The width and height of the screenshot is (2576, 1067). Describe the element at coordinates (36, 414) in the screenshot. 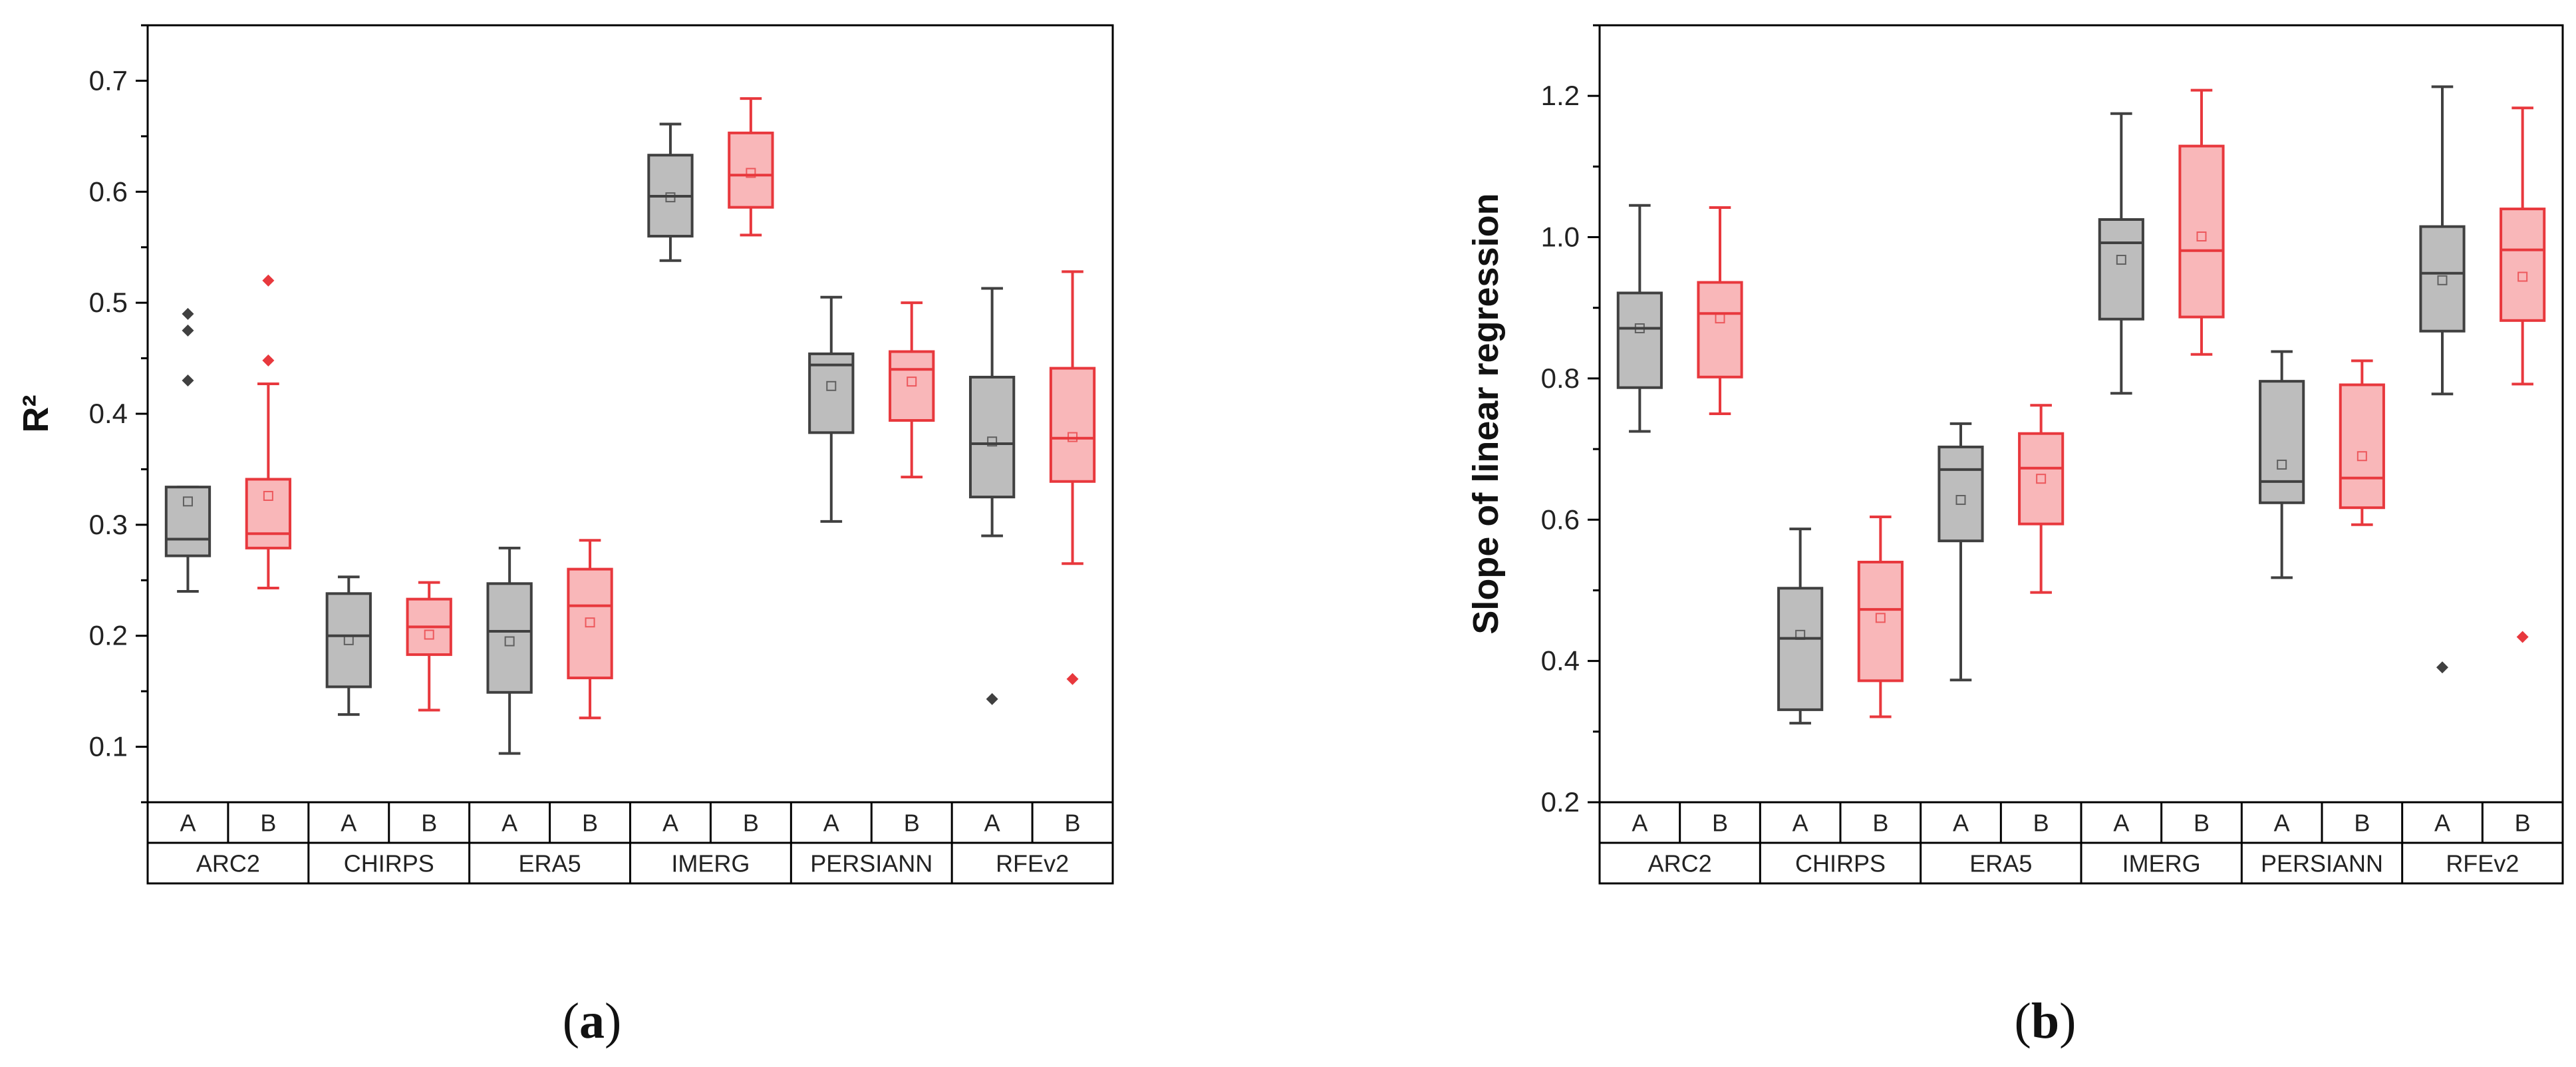

I see `y-axis-title: R²` at that location.